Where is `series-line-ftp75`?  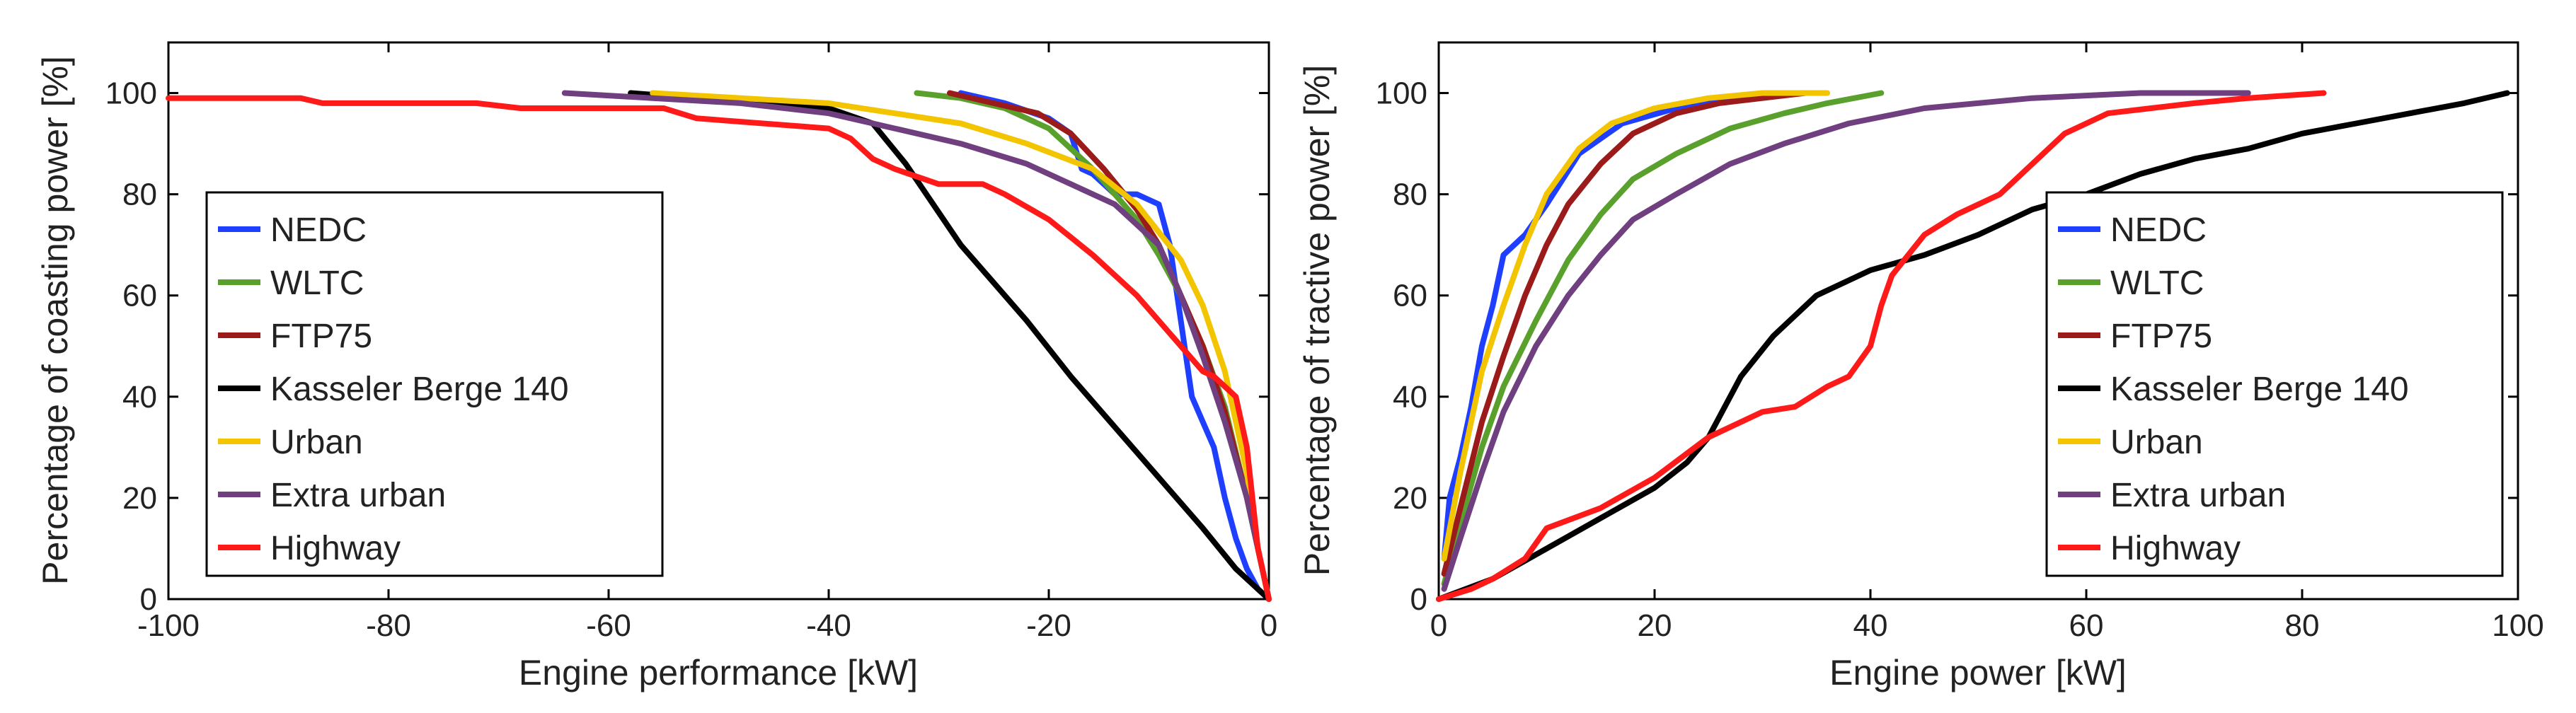
series-line-ftp75 is located at coordinates (1625, 334).